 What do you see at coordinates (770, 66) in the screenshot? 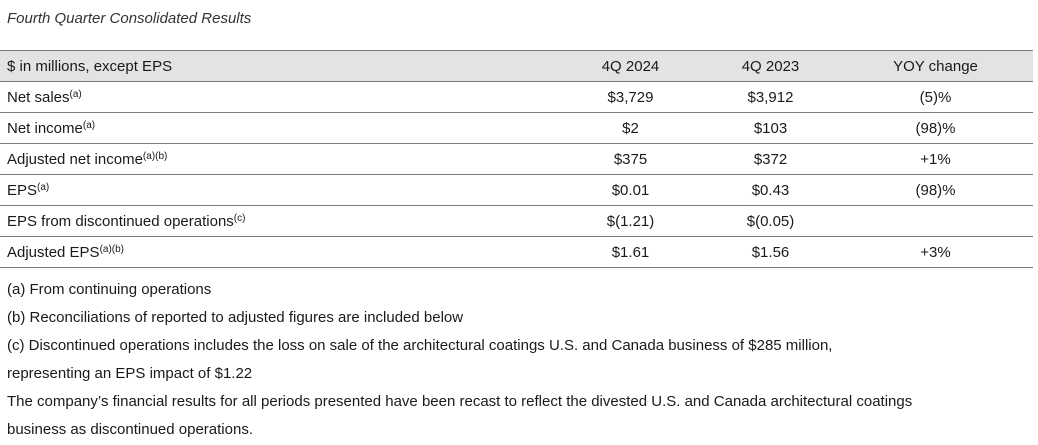
I see `header-4q-2023: 4Q 2023` at bounding box center [770, 66].